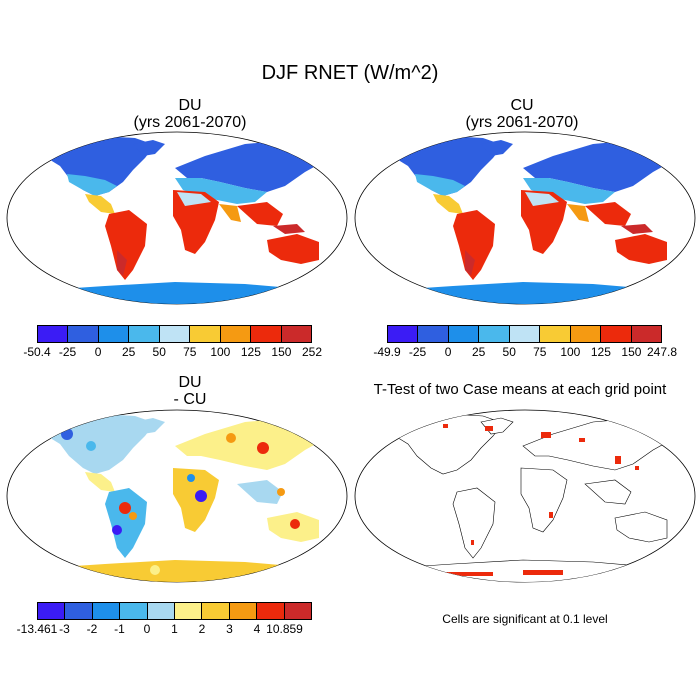 The height and width of the screenshot is (700, 700). What do you see at coordinates (522, 122) in the screenshot?
I see `panel-cu-title-line2: (yrs 2061-2070)` at bounding box center [522, 122].